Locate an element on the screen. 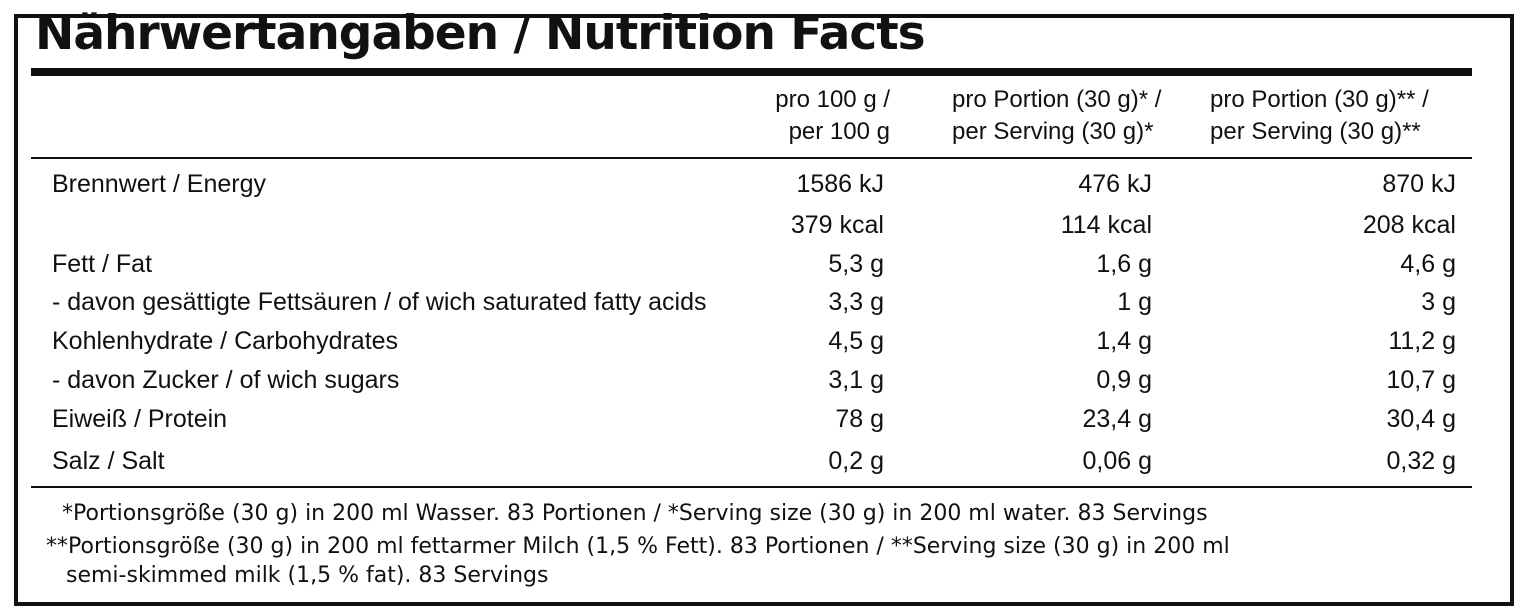 This screenshot has height=614, width=1532. value-per-serving-water: 1,4 g is located at coordinates (1124, 341).